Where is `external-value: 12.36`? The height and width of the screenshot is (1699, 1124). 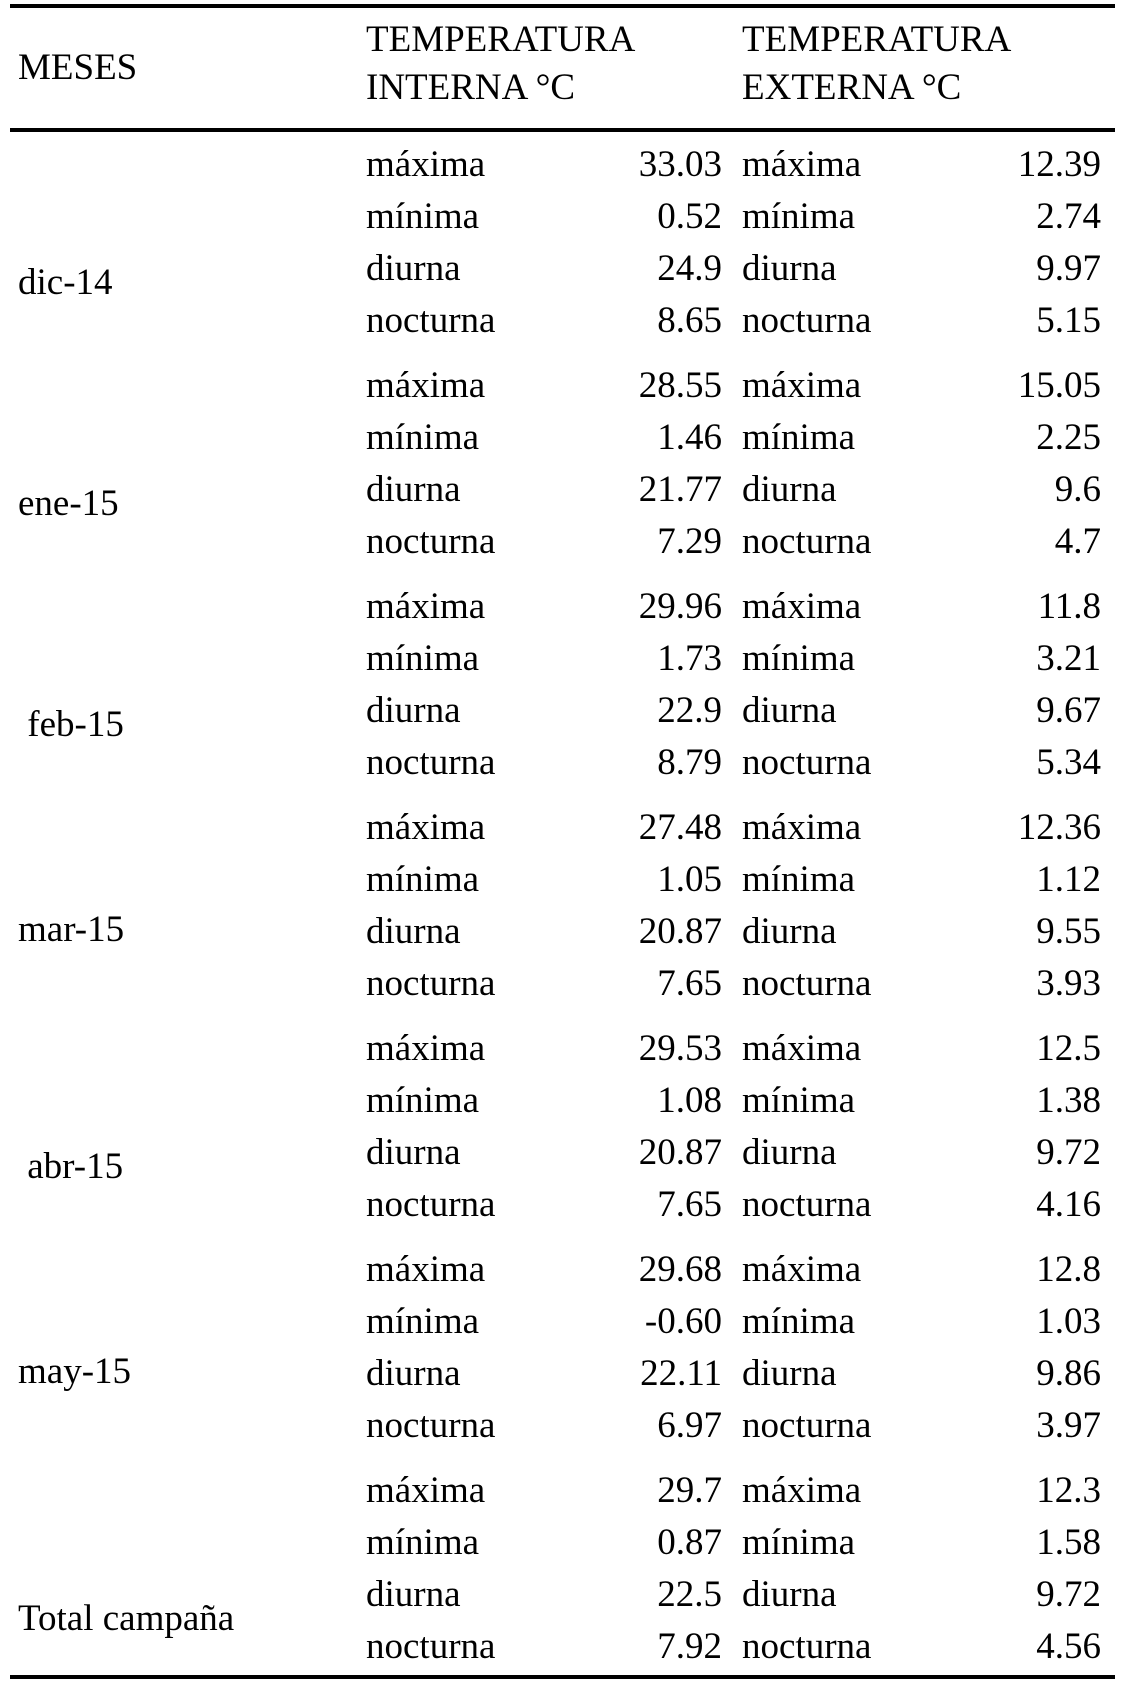
external-value: 12.36 is located at coordinates (1059, 827).